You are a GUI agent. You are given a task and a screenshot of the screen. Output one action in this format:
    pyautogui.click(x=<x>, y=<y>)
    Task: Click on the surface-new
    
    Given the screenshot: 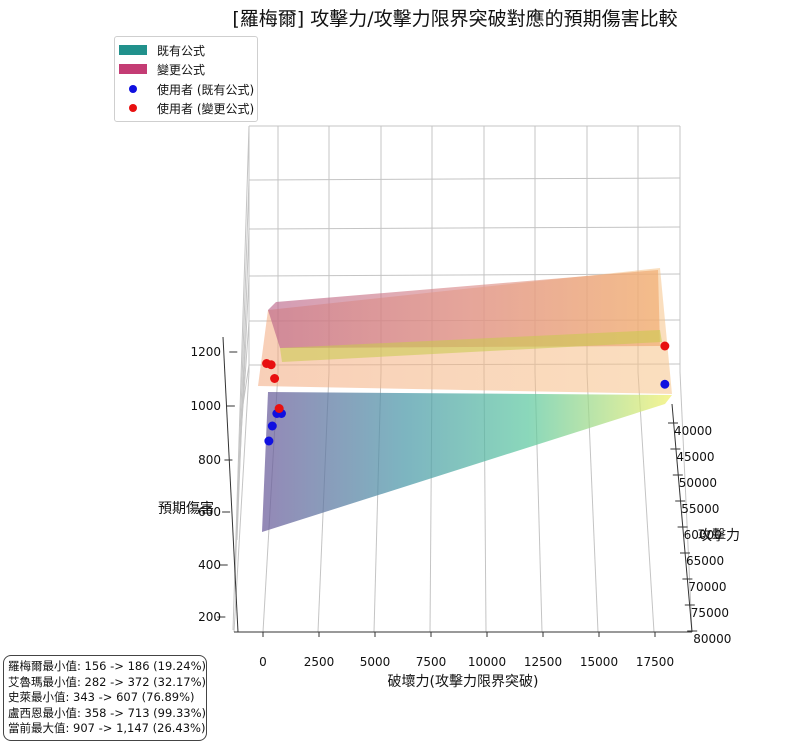 What is the action you would take?
    pyautogui.click(x=465, y=331)
    